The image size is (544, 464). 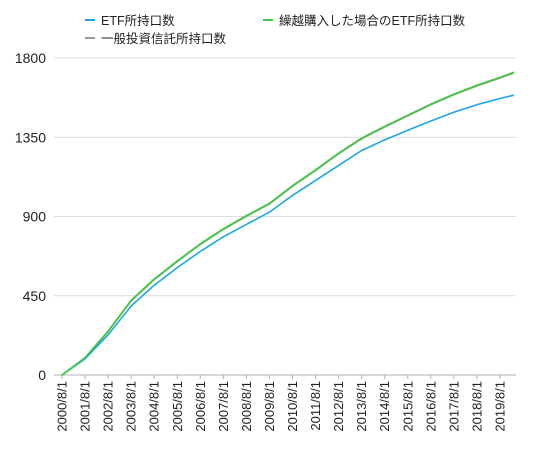 What do you see at coordinates (35, 217) in the screenshot?
I see `y-tick-label: 900` at bounding box center [35, 217].